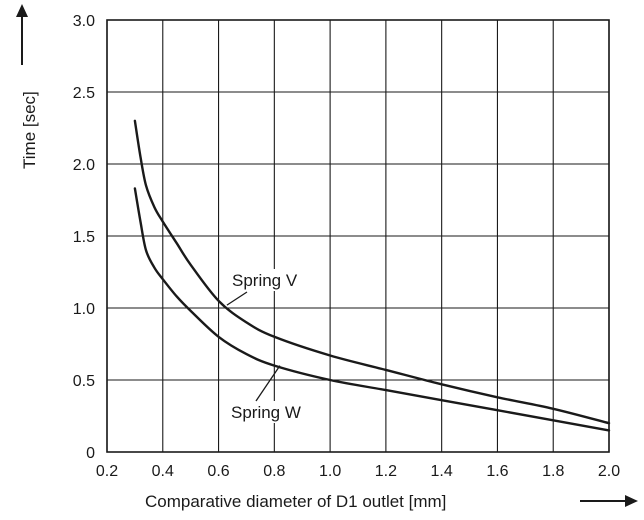 This screenshot has height=520, width=644. I want to click on x-tick-label: 1.0, so click(330, 471).